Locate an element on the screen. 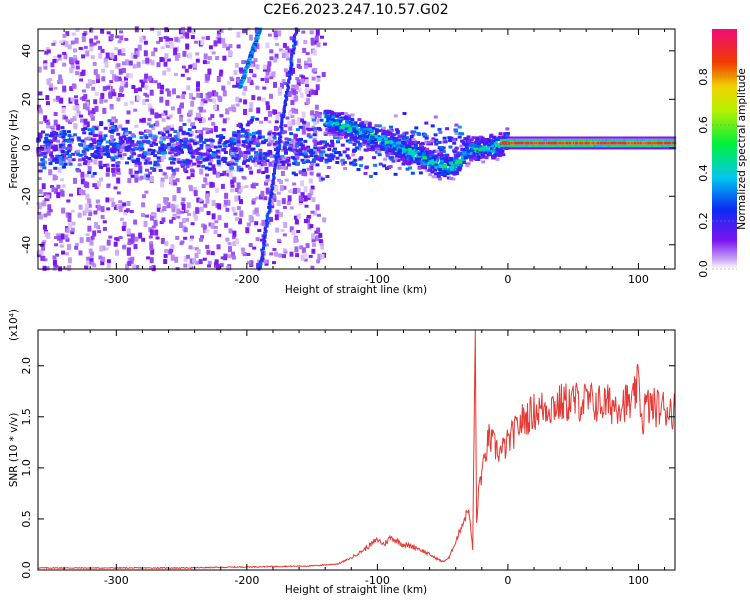 This screenshot has height=600, width=750. spectrogram-y-tick-label: -20 is located at coordinates (26, 196).